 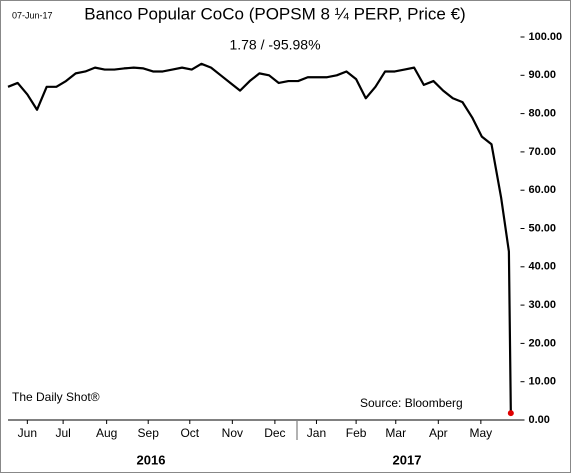 I want to click on y-tick-label: 90.00, so click(x=543, y=75).